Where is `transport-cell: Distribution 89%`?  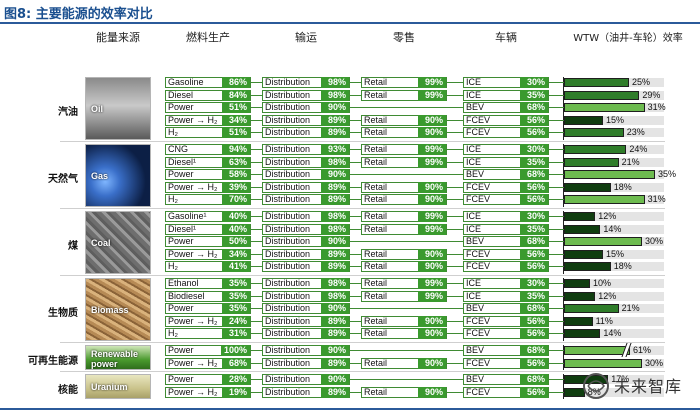 transport-cell: Distribution 89% is located at coordinates (306, 254).